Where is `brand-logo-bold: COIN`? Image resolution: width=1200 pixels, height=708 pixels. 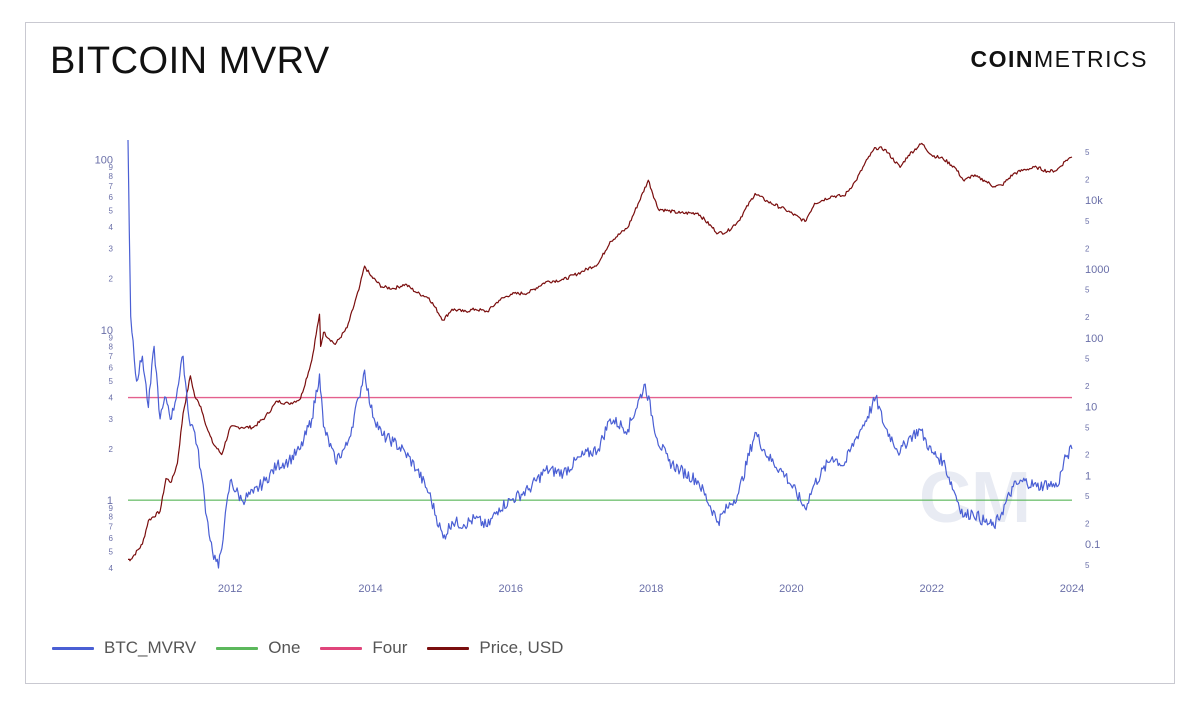 brand-logo-bold: COIN is located at coordinates (1002, 59).